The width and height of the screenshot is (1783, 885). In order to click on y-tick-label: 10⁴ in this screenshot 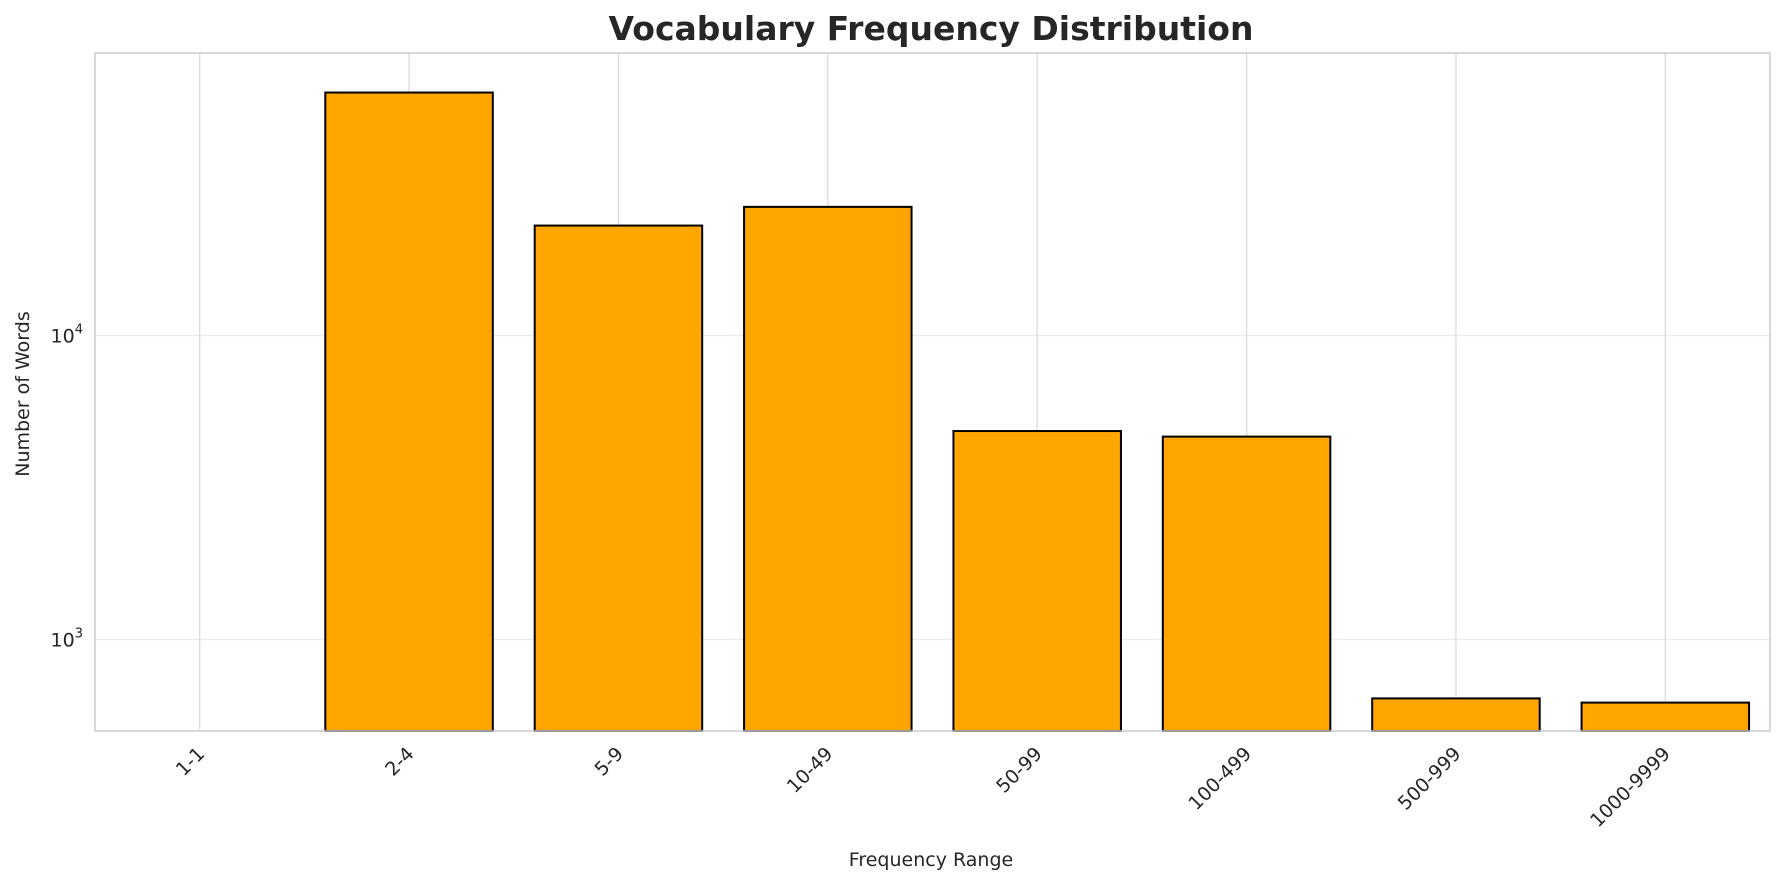, I will do `click(67, 335)`.